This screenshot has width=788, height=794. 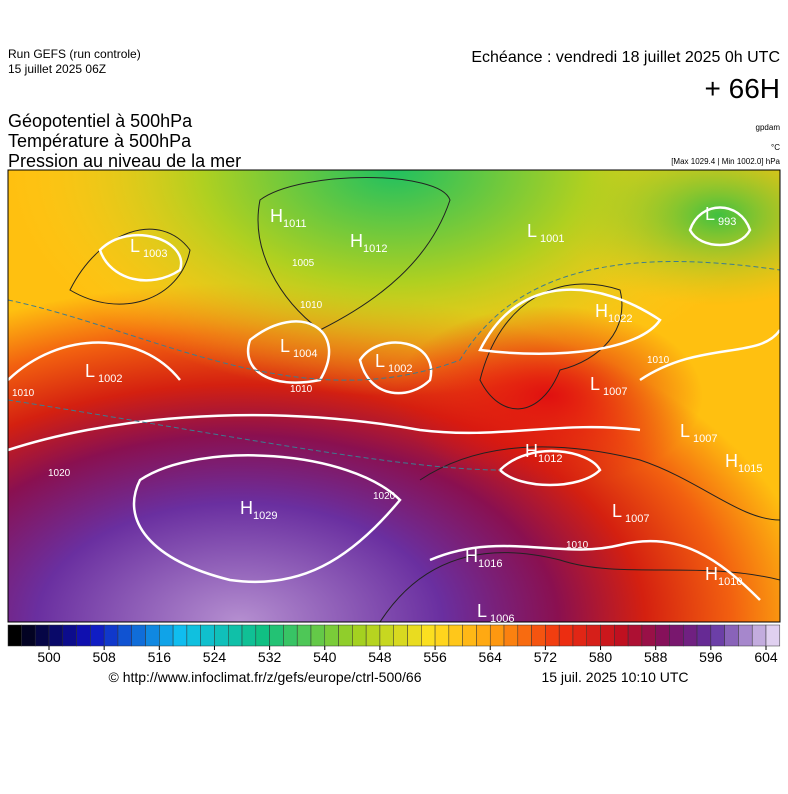 I want to click on title: Pression au niveau de la mer, so click(x=124, y=161).